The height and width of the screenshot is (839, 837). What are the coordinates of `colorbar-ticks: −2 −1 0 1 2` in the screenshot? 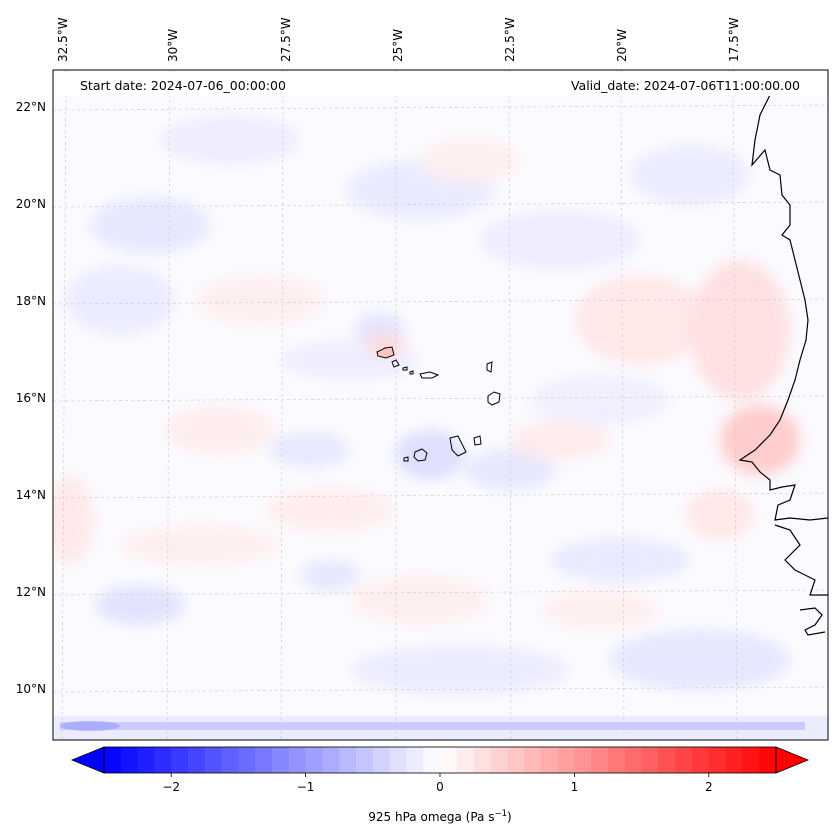 It's located at (437, 783).